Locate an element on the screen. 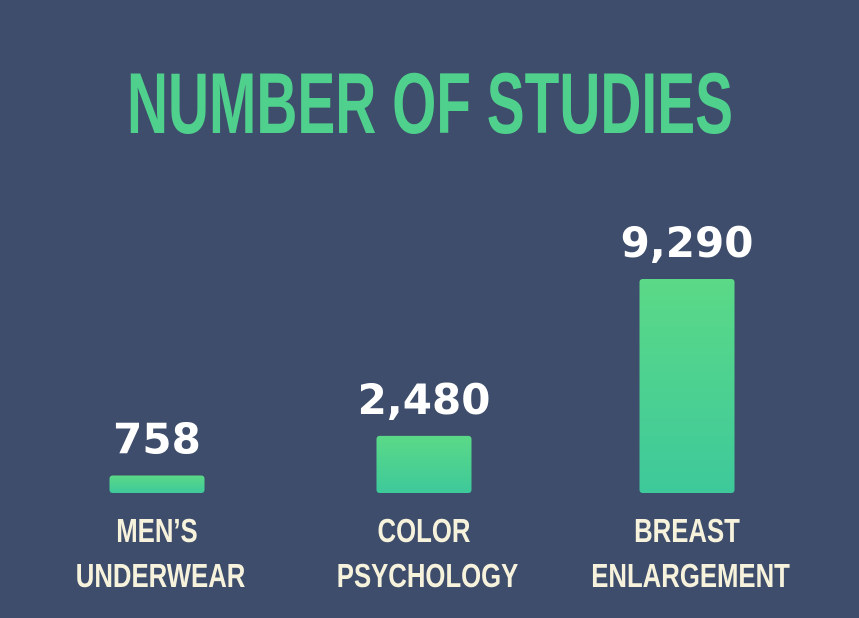 The image size is (859, 618). value-label: 758 is located at coordinates (157, 439).